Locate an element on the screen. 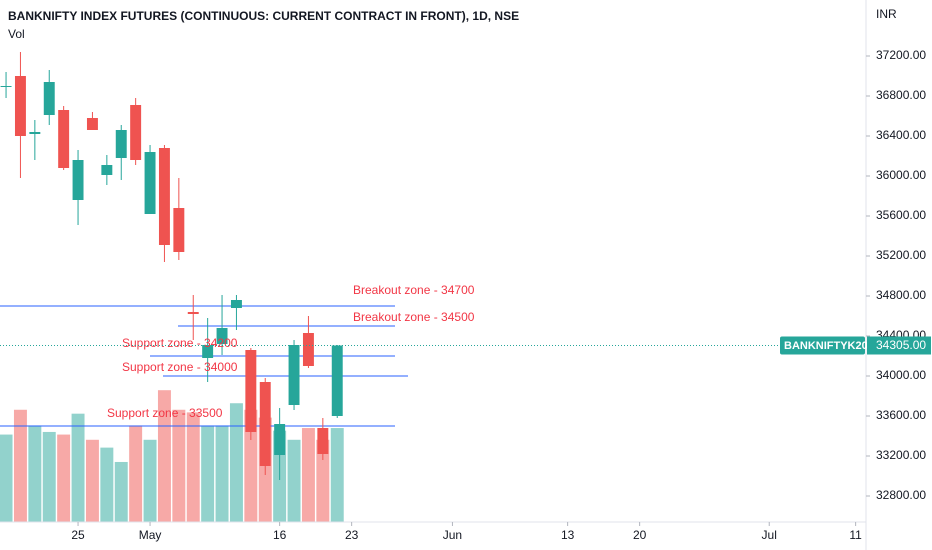 This screenshot has width=932, height=550. price-tag is located at coordinates (899, 345).